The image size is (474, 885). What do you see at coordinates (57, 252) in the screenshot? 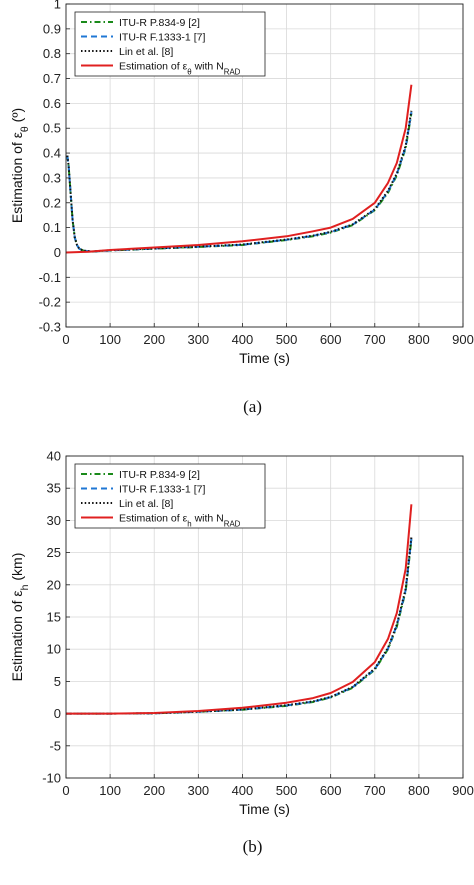
I see `panel-a-ytick-label: 0` at bounding box center [57, 252].